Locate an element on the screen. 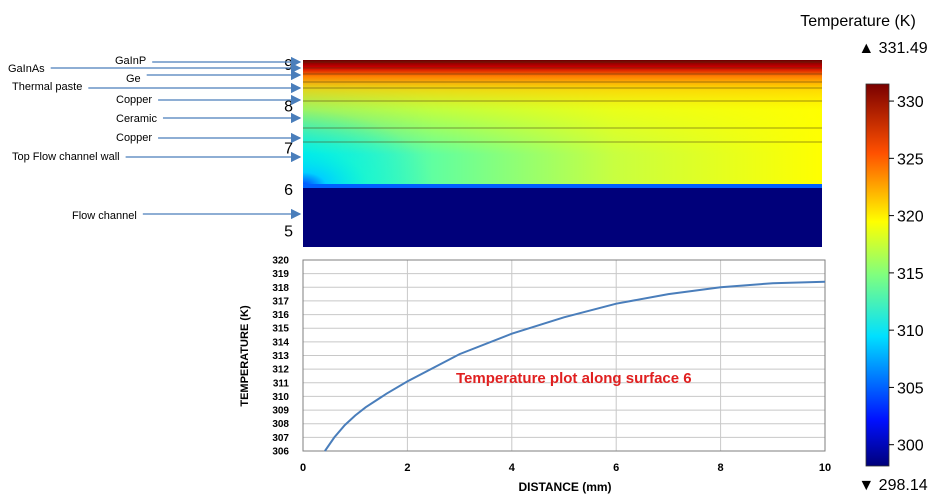 This screenshot has height=495, width=937. layer-label: Ge is located at coordinates (133, 79).